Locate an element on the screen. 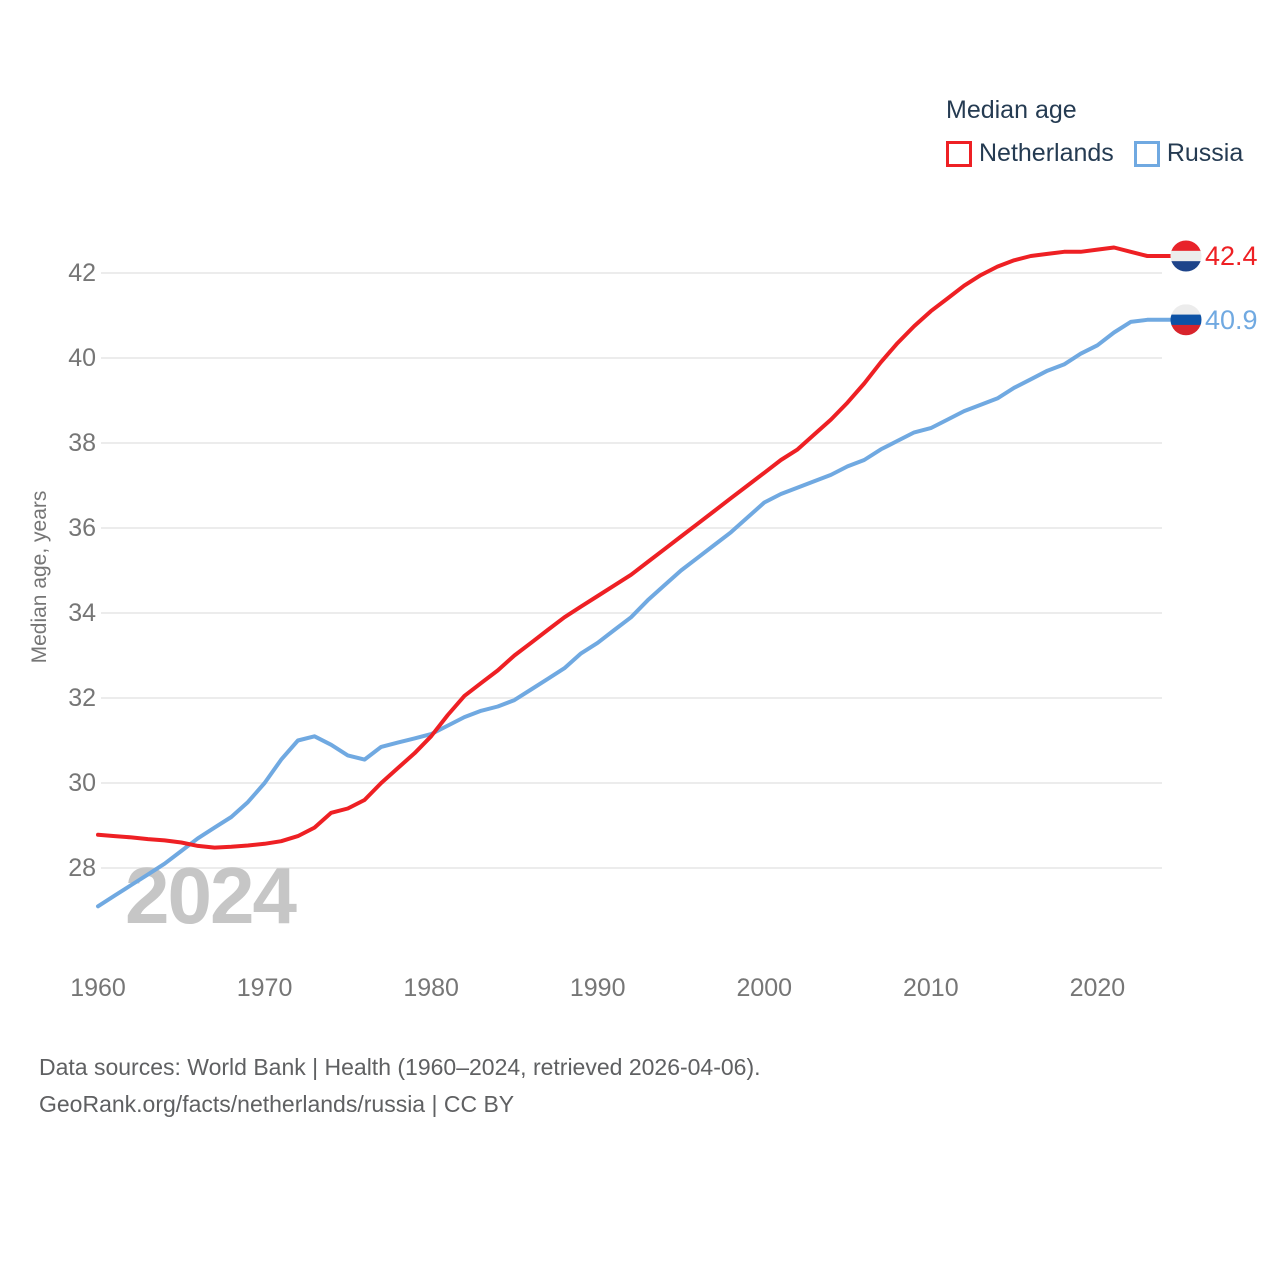 This screenshot has width=1280, height=1280. x-tick-labels: 1960 1970 1980 1990 2000 2010 2020 is located at coordinates (597, 988).